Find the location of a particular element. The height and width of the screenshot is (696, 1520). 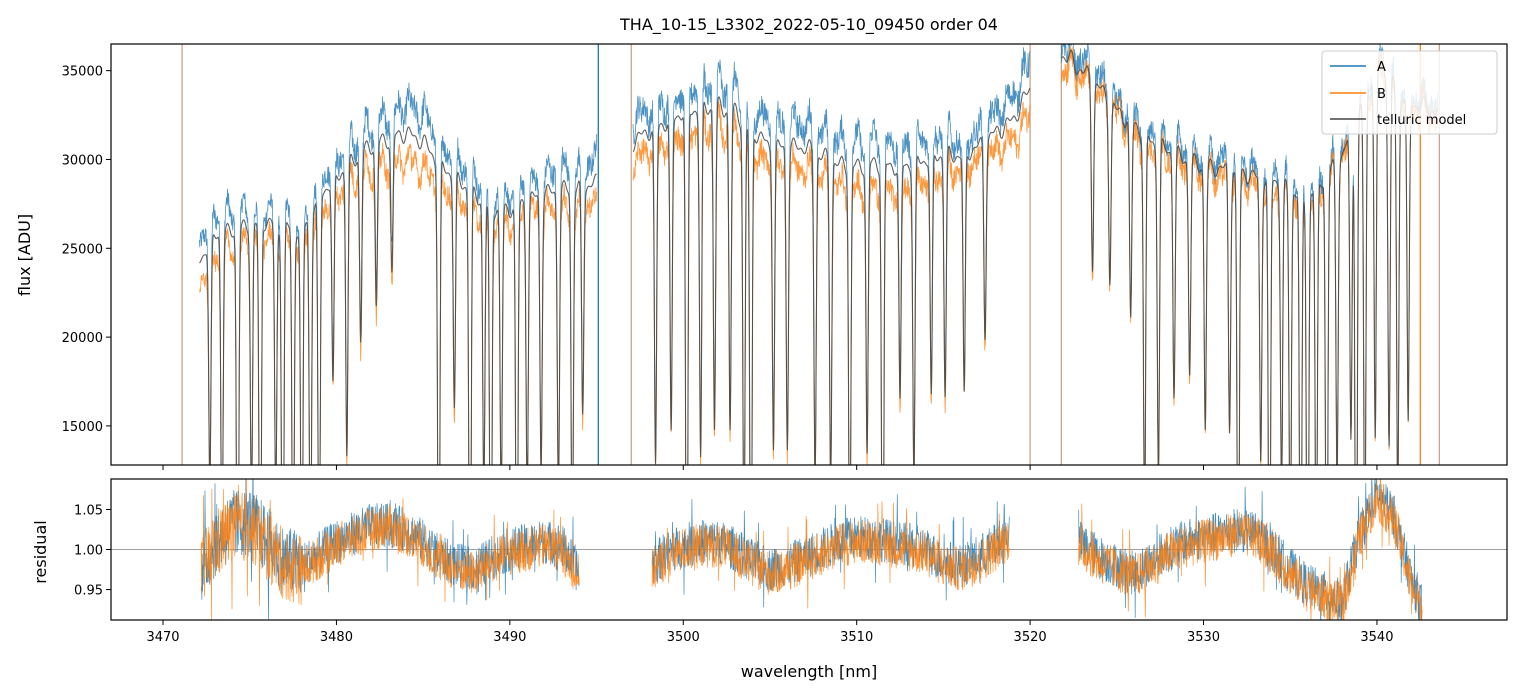

bottom-y-axis-label: residual is located at coordinates (40, 551).